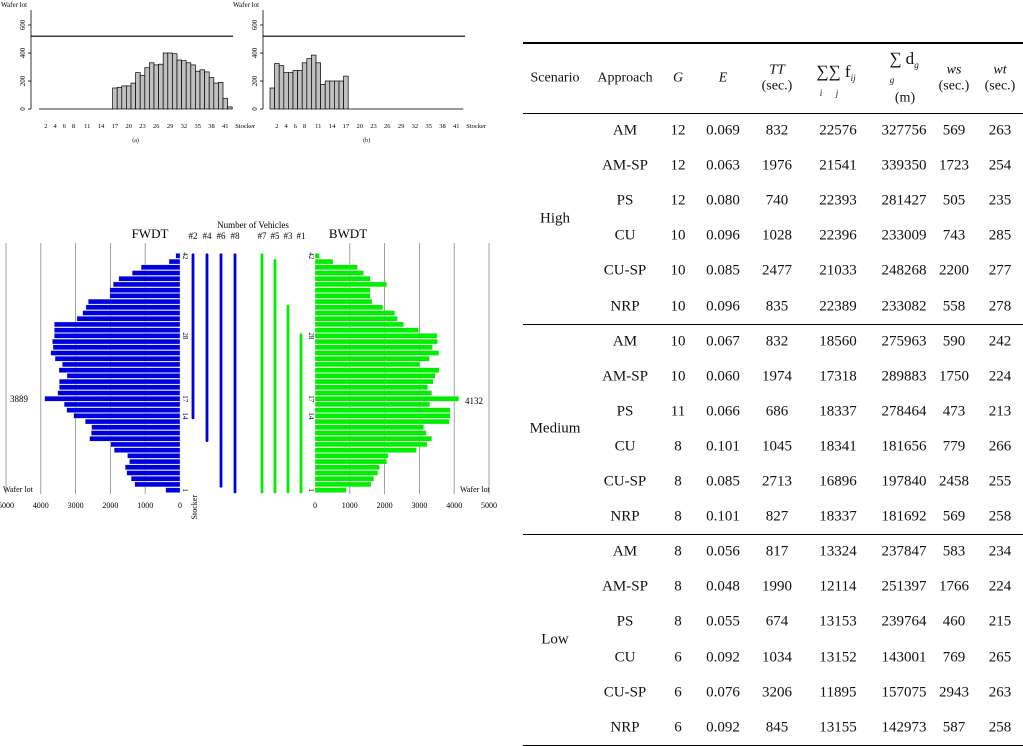  Describe the element at coordinates (723, 270) in the screenshot. I see `cell-e: 0.085` at that location.